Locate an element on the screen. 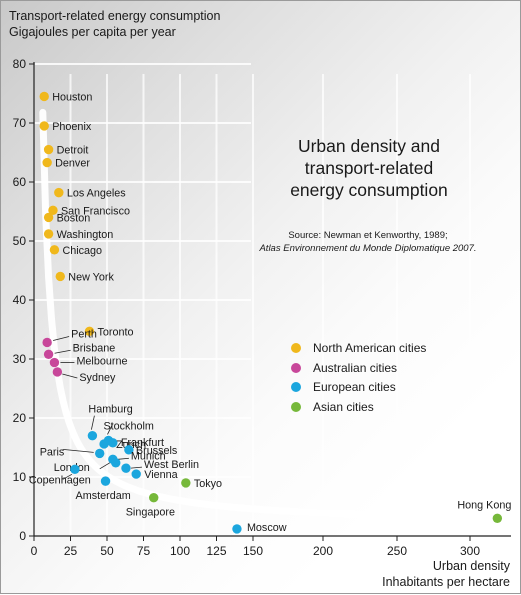 Image resolution: width=521 pixels, height=595 pixels. data-label-melbourne: Melbourne is located at coordinates (101, 362).